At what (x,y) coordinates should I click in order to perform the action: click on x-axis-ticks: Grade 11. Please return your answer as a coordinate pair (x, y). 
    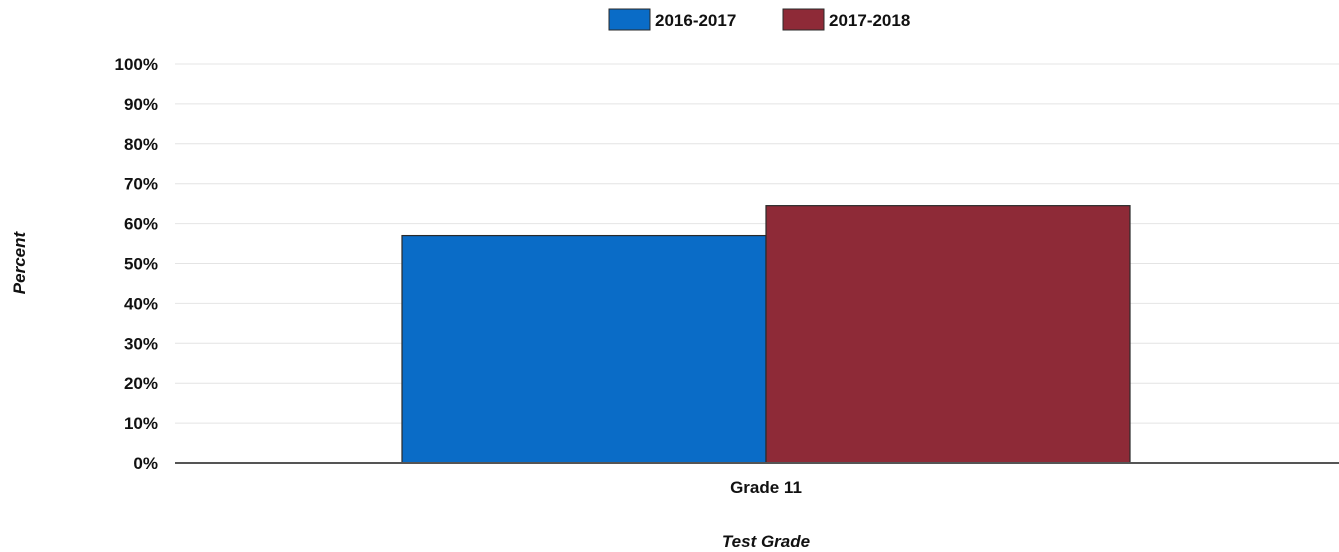
    Looking at the image, I should click on (766, 487).